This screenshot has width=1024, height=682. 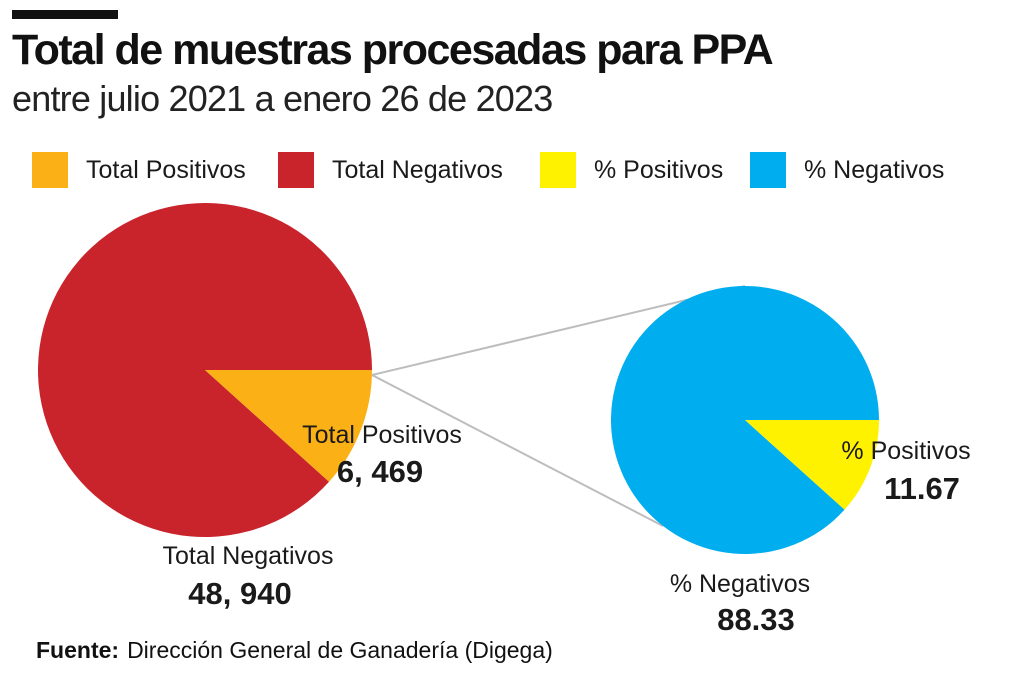 I want to click on legend-swatch-total-negativos, so click(x=296, y=170).